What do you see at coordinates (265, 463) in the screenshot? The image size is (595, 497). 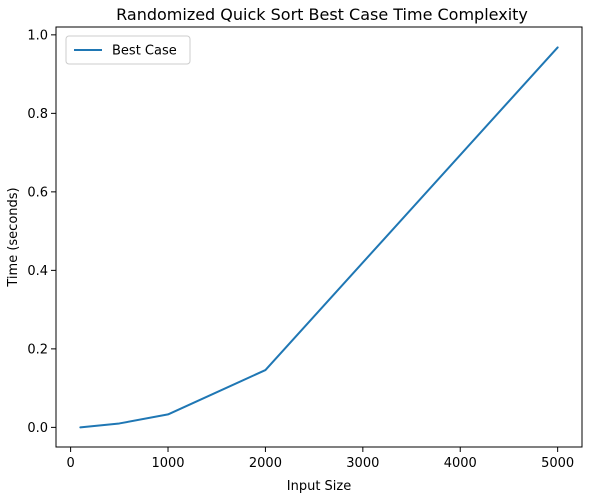 I see `x-tick-label: 2000` at bounding box center [265, 463].